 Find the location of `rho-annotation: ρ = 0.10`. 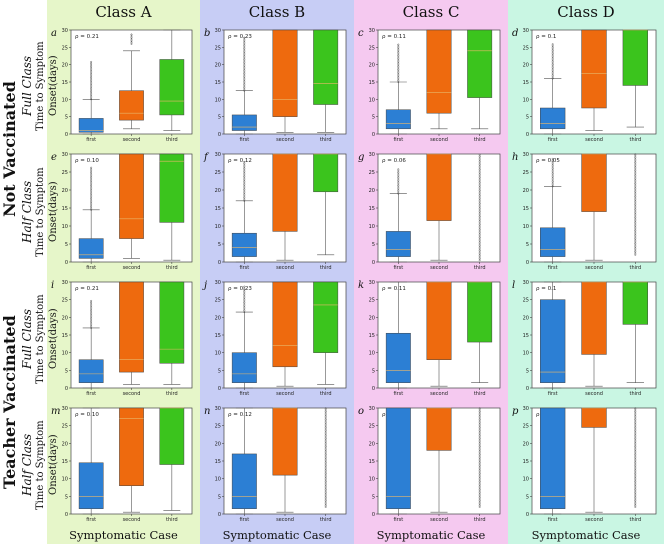

rho-annotation: ρ = 0.10 is located at coordinates (87, 415).